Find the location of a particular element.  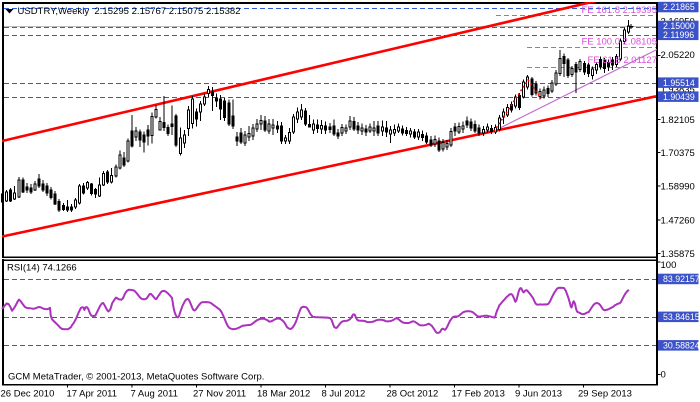

svg-text: 1.35875 is located at coordinates (678, 254).